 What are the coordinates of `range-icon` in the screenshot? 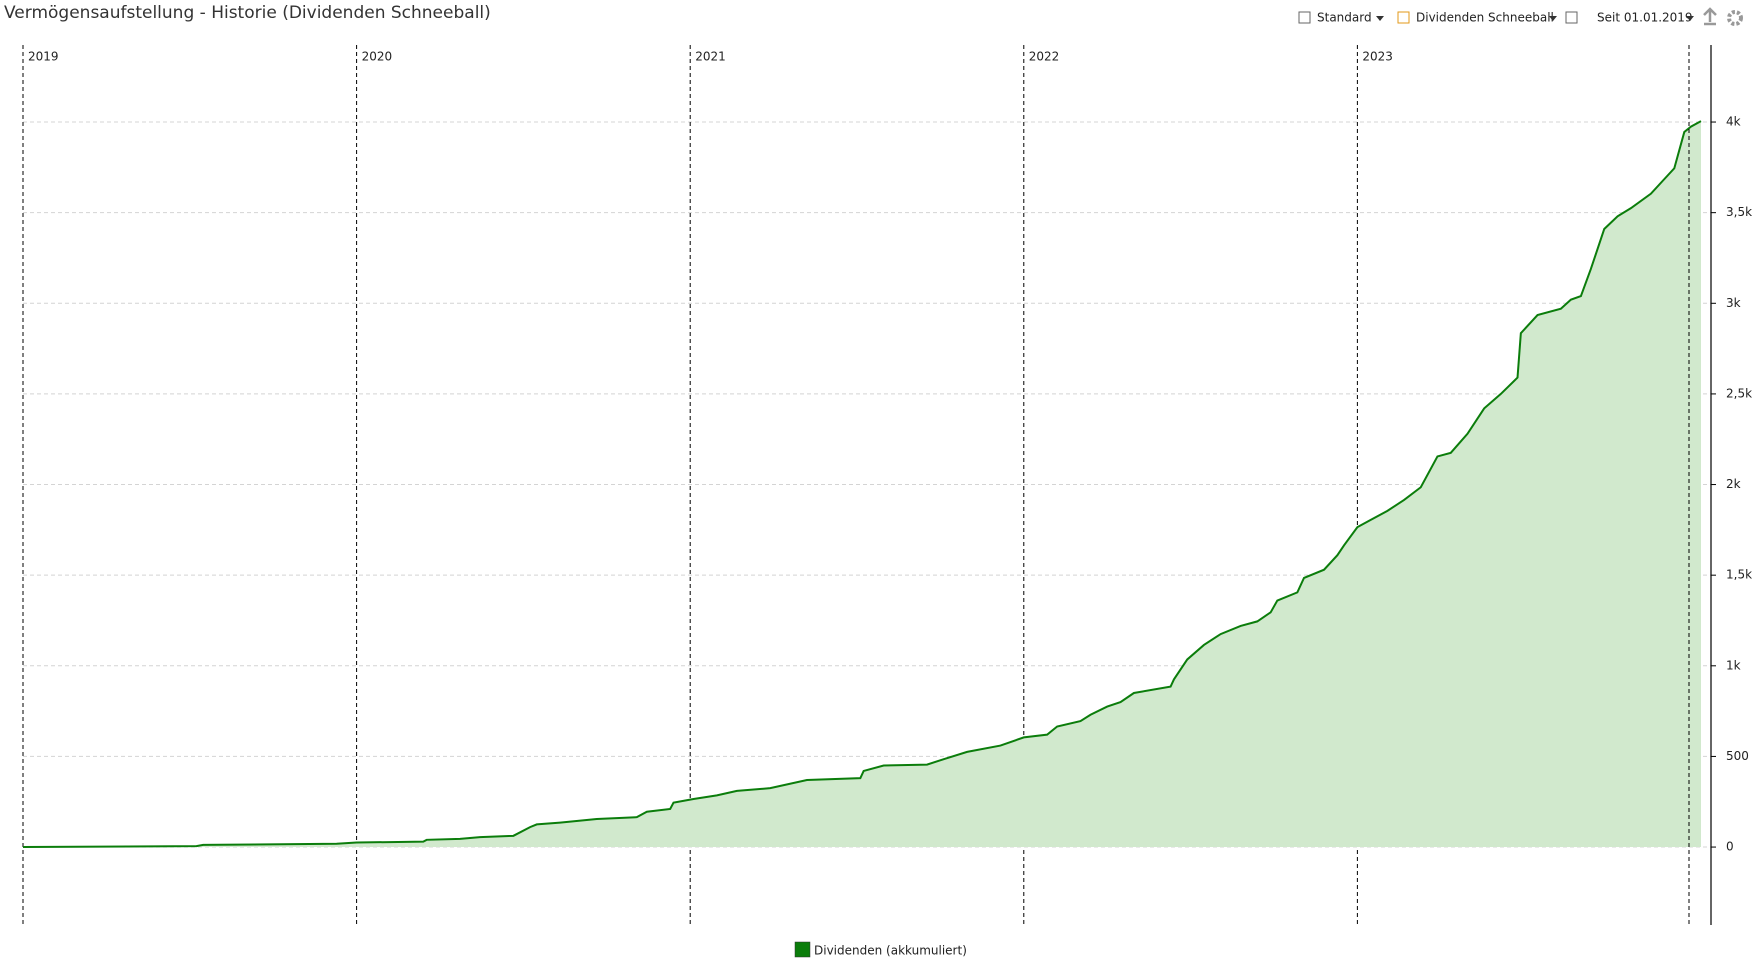 It's located at (1571, 17).